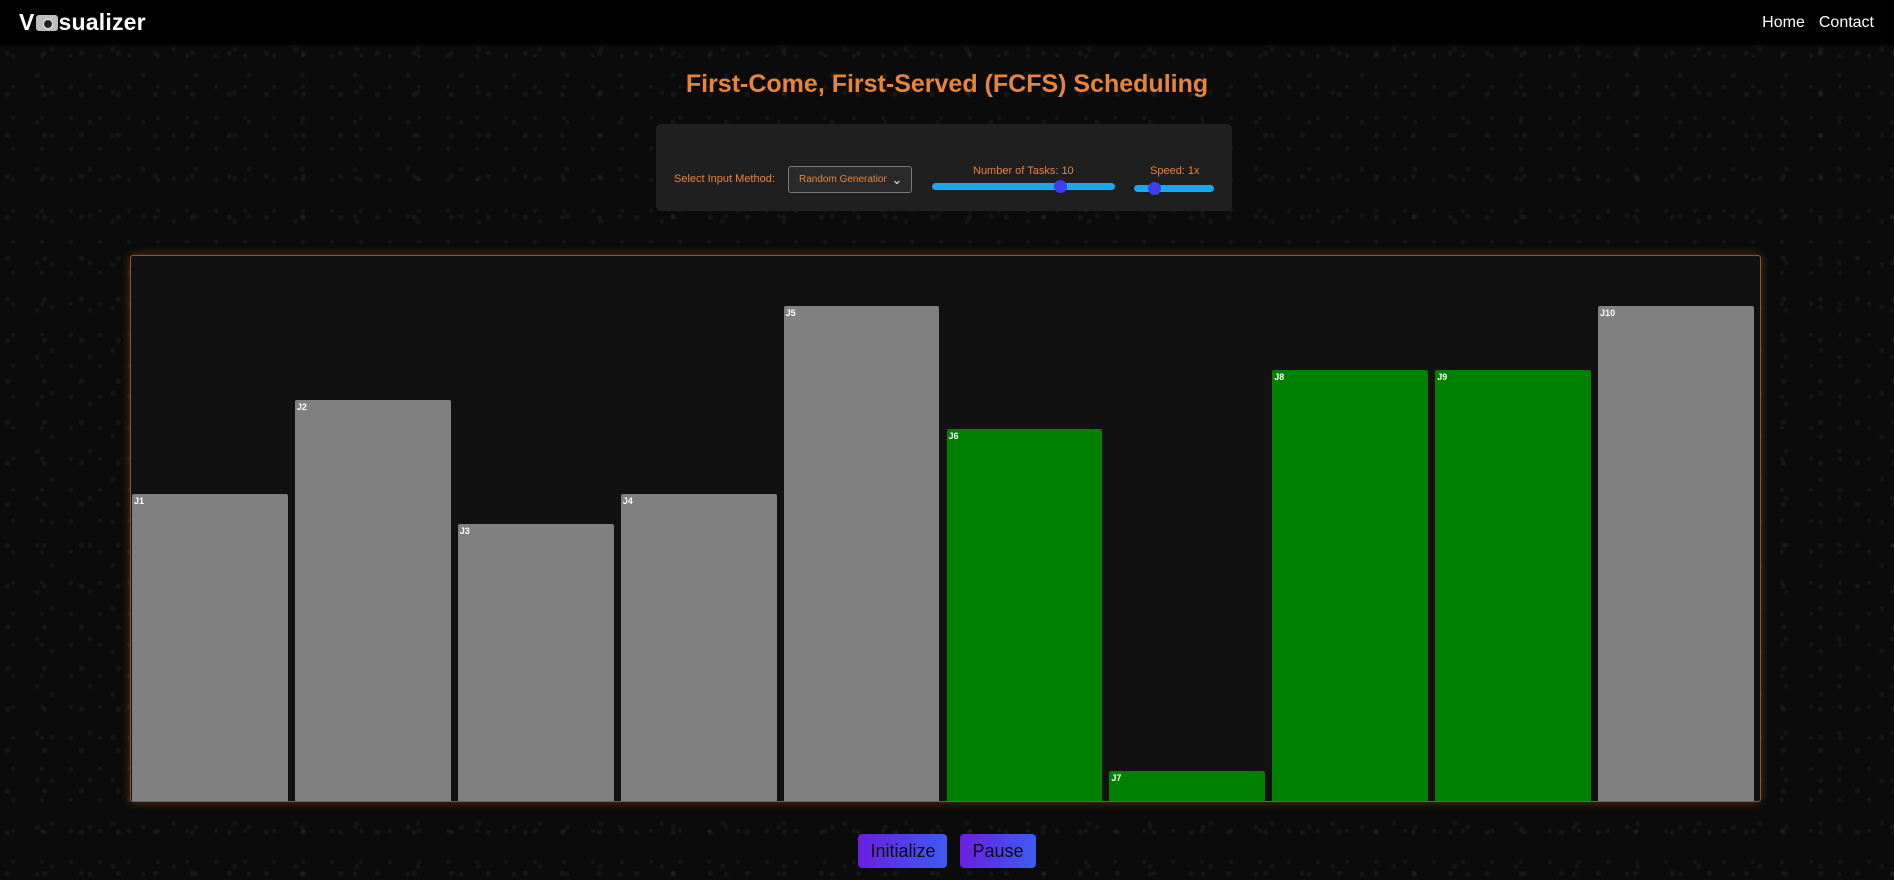 The height and width of the screenshot is (880, 1894). I want to click on job-bar-j10: J10, so click(1676, 553).